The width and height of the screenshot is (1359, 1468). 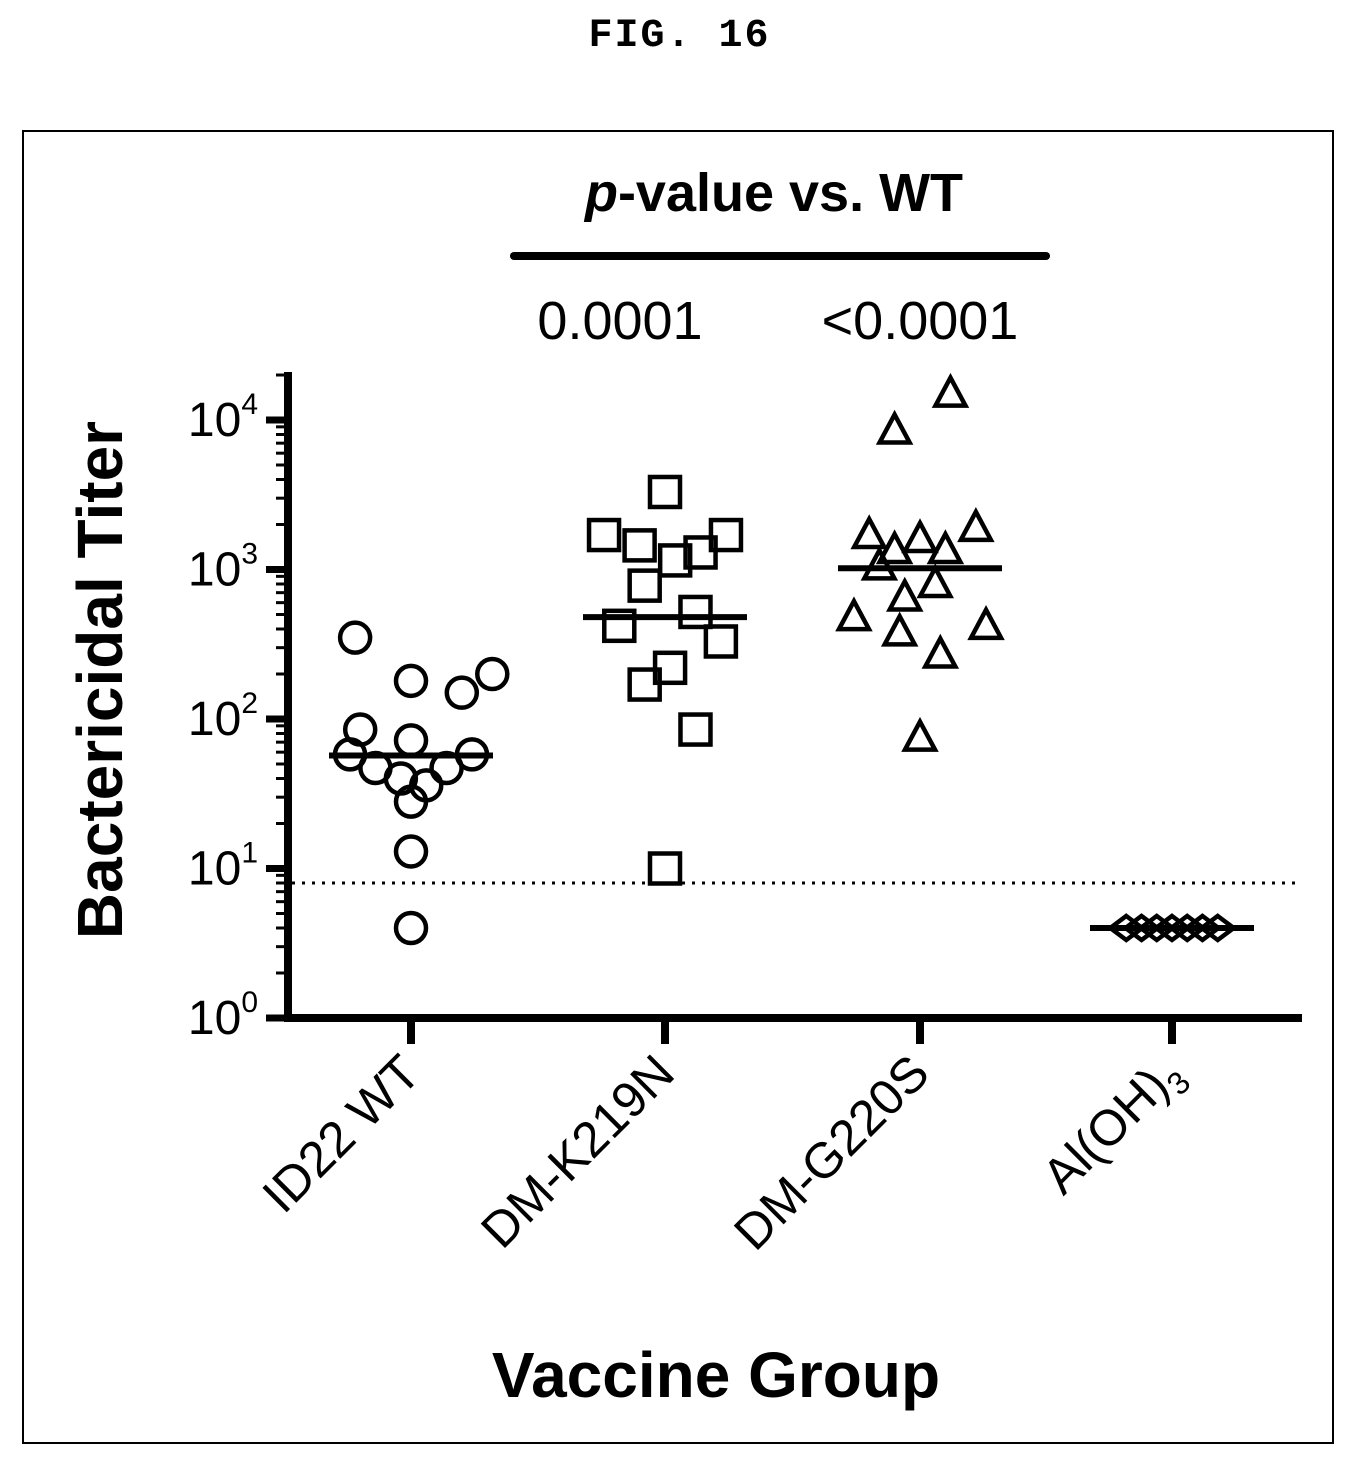 I want to click on category-text: Al(OH), so click(x=1106, y=1131).